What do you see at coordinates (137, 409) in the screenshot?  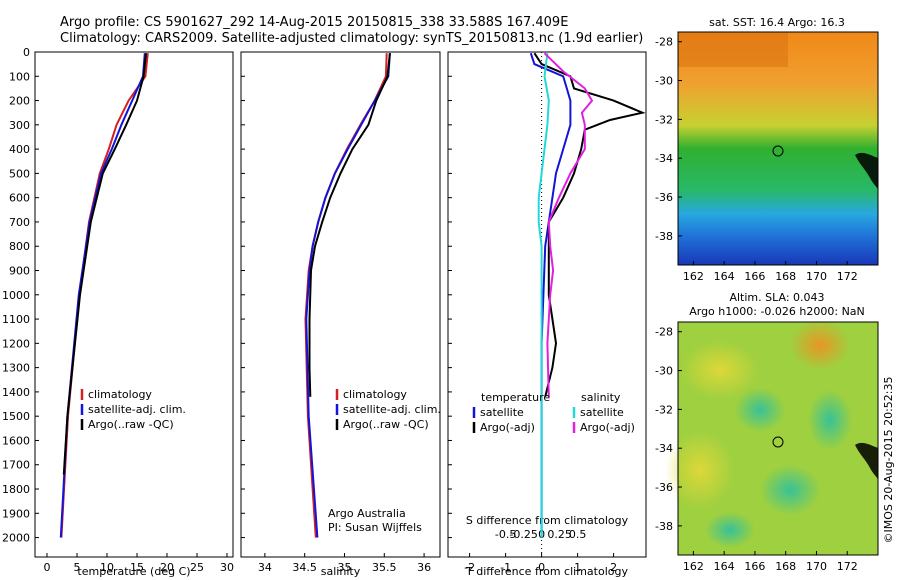 I see `legend-label: satellite-adj. clim.` at bounding box center [137, 409].